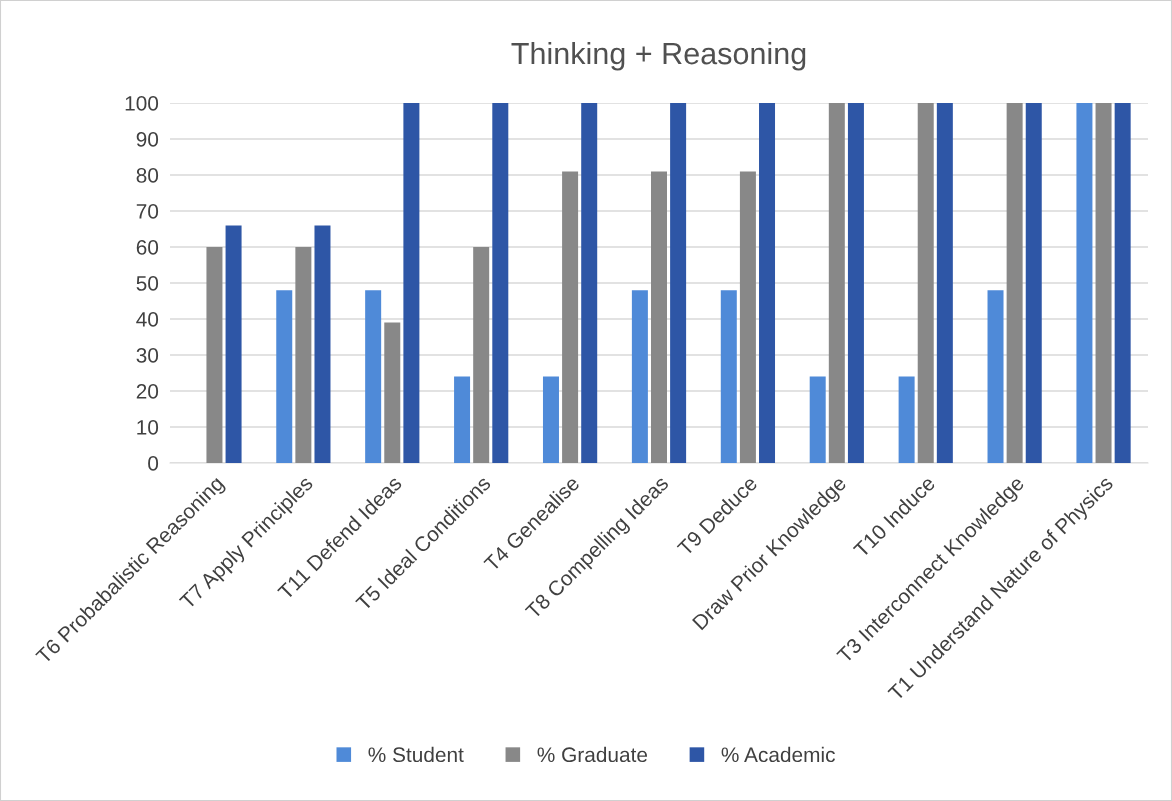 The image size is (1172, 801). Describe the element at coordinates (147, 139) in the screenshot. I see `y-tick-label: 90` at that location.